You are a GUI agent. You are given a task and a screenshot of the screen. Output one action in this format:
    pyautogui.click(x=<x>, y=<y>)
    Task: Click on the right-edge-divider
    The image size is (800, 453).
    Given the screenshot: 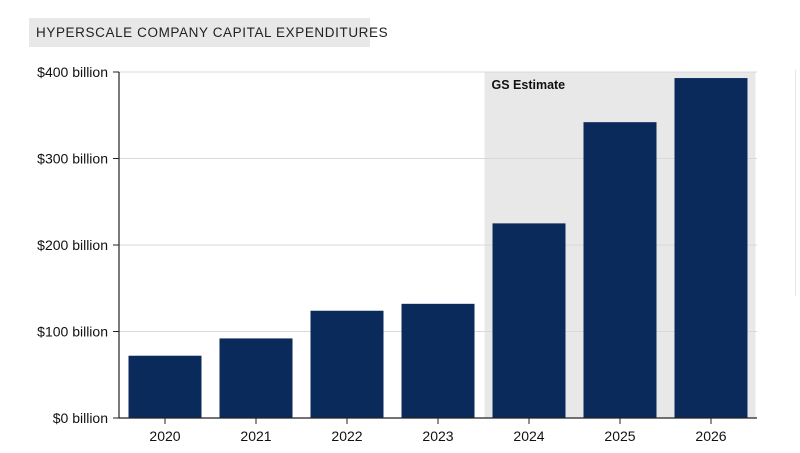 What is the action you would take?
    pyautogui.click(x=795, y=183)
    